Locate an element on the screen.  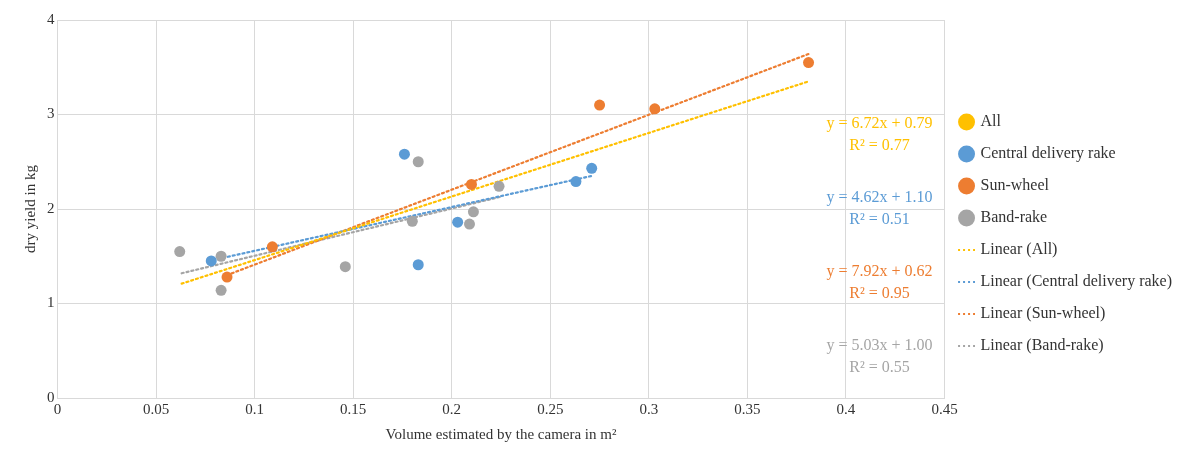
legend-label: Linear (Central delivery rake) is located at coordinates (1076, 281).